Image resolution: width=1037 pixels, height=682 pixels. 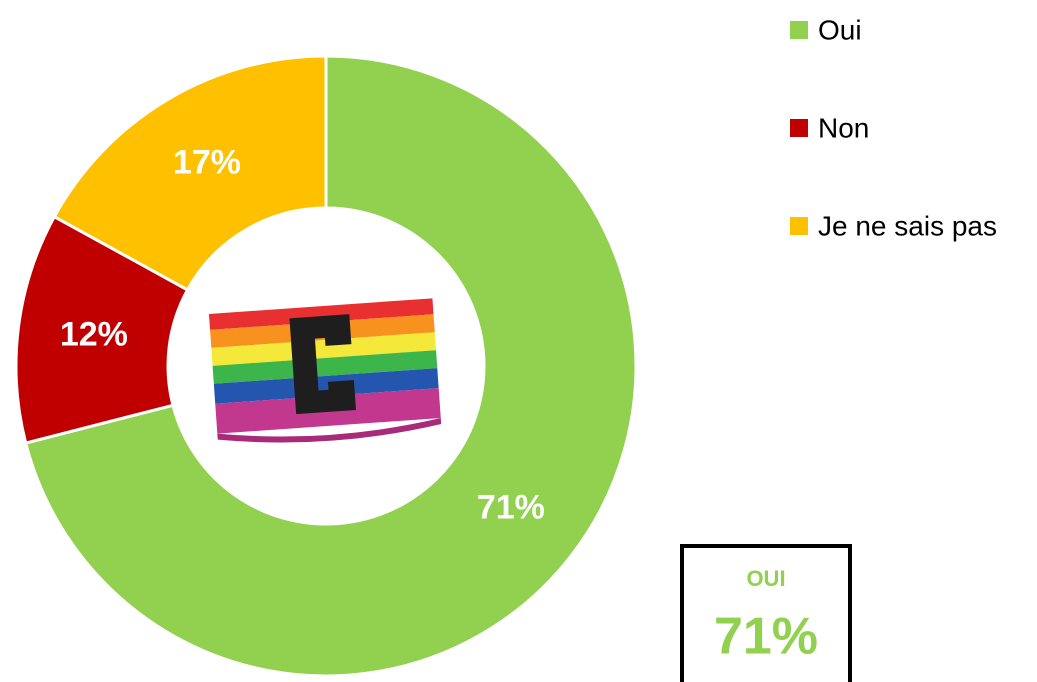 What do you see at coordinates (840, 29) in the screenshot?
I see `legend-label: Oui` at bounding box center [840, 29].